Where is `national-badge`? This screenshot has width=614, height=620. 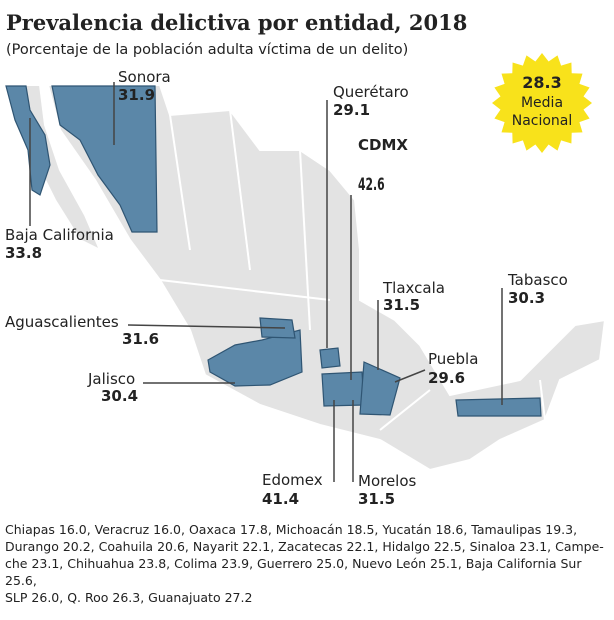 national-badge is located at coordinates (542, 103).